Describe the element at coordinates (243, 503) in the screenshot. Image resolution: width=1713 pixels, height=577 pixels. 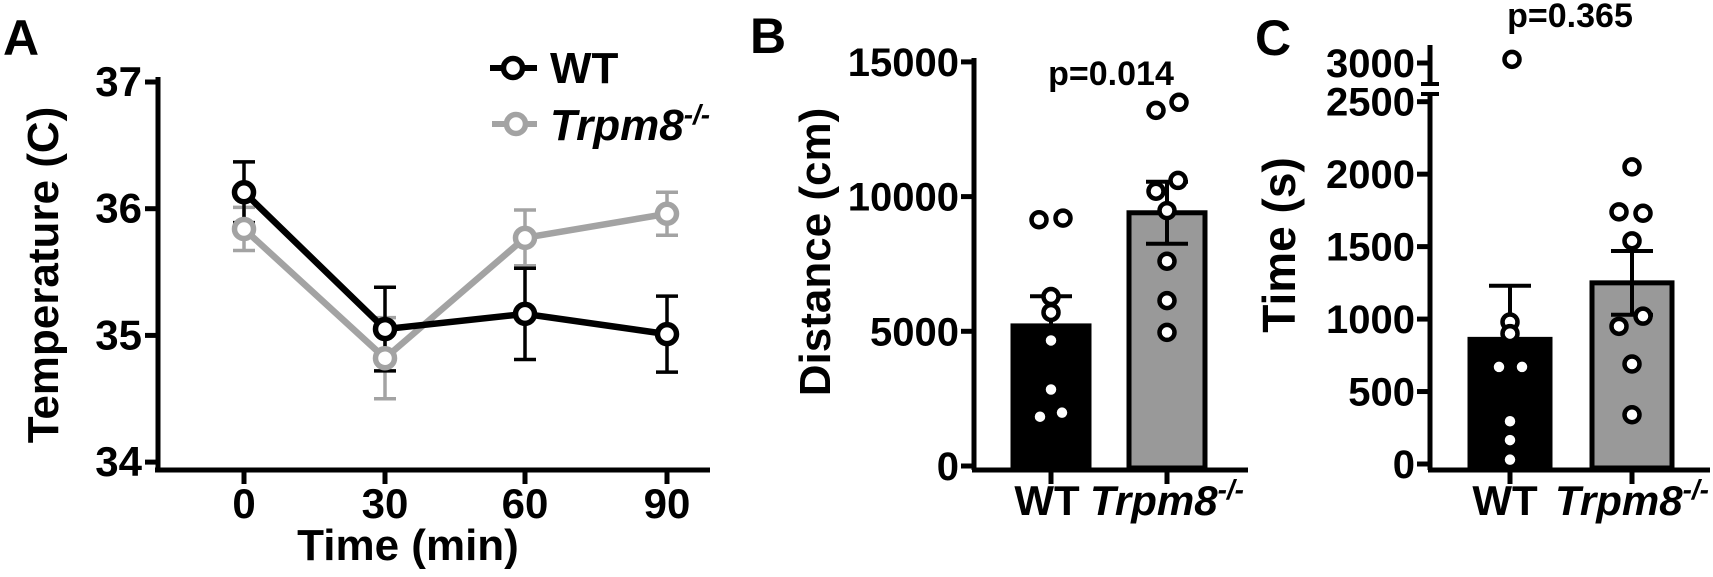
I see `x-tick-label: 0` at that location.